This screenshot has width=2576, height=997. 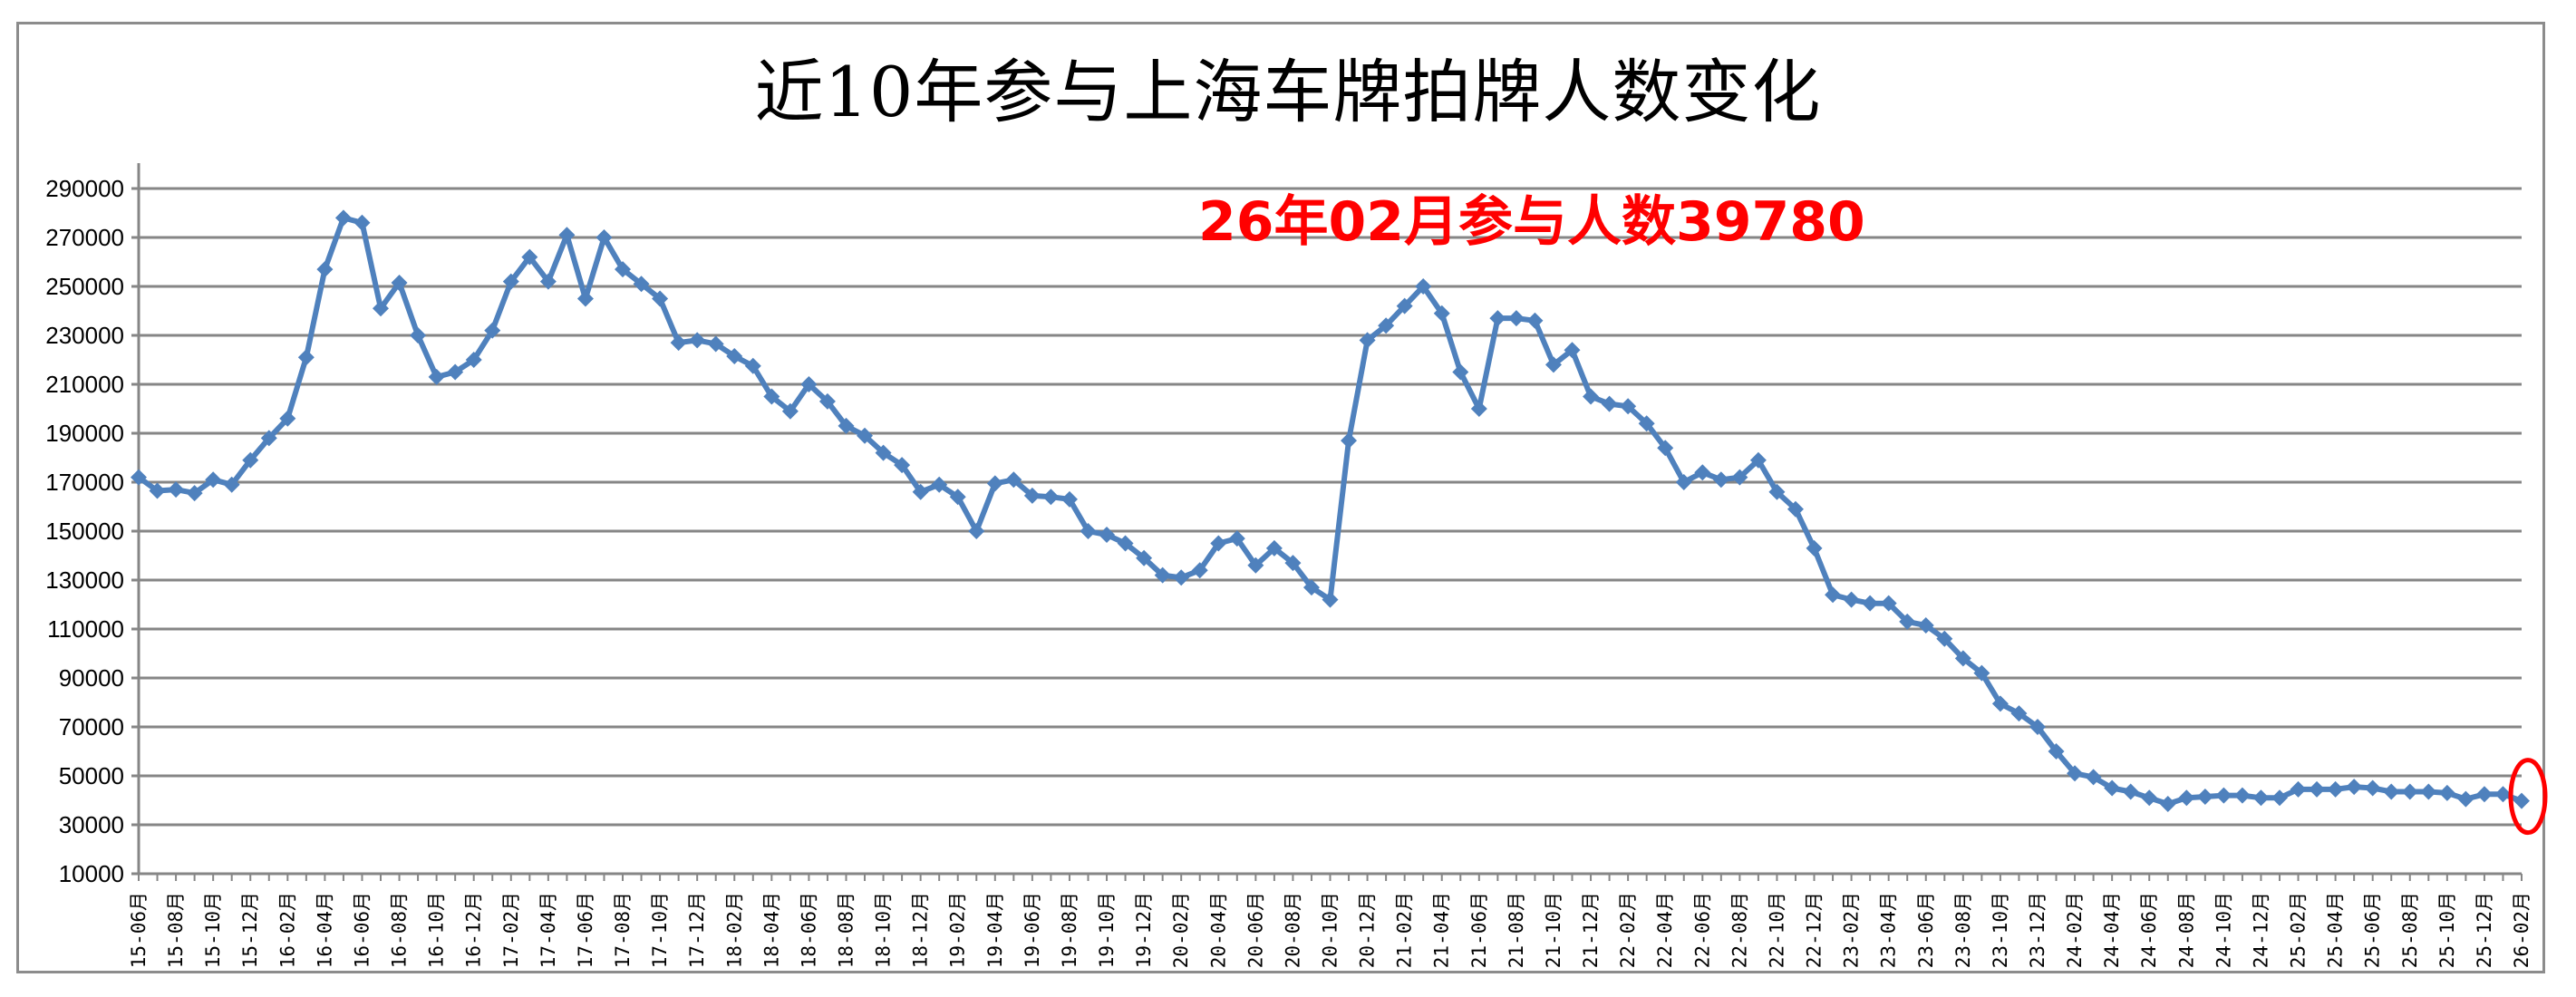 I want to click on x-tick-label: 22-12月, so click(x=1814, y=930).